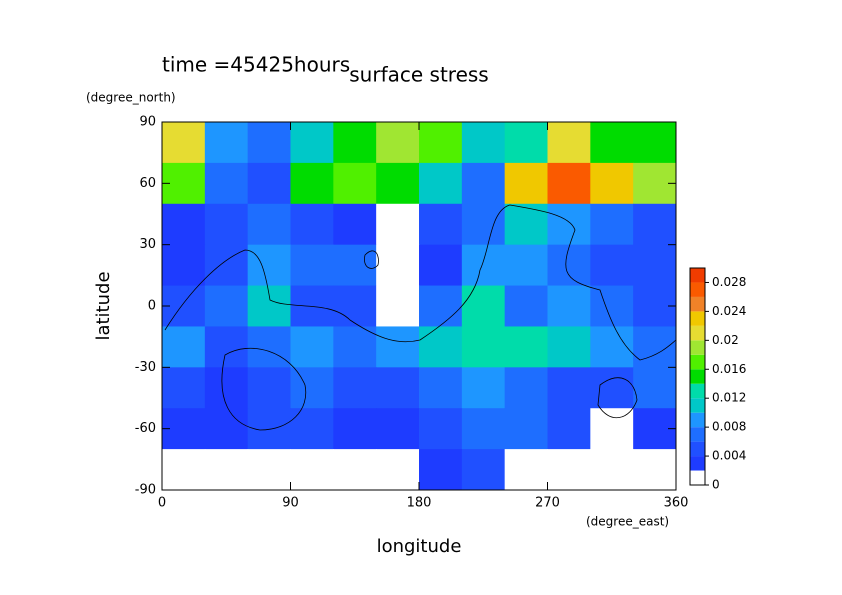  Describe the element at coordinates (419, 546) in the screenshot. I see `x-axis-label: longitude` at that location.